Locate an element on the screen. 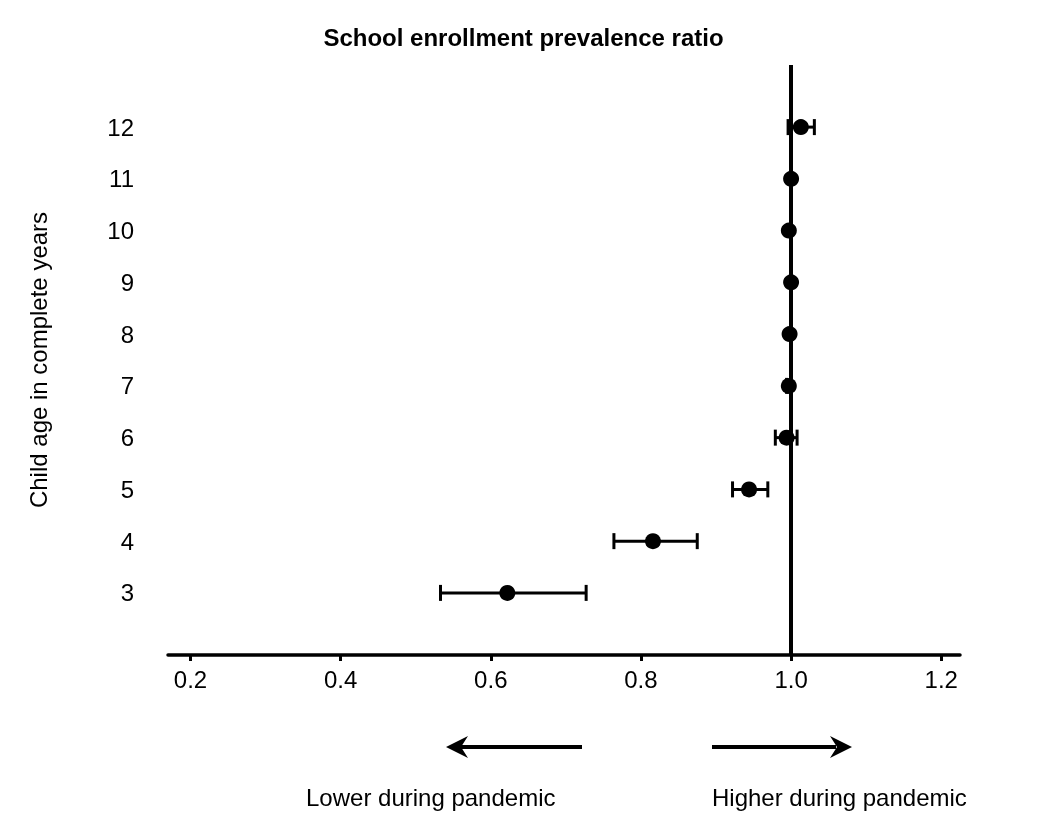 The height and width of the screenshot is (821, 1047). x-tick-label: 0.4 is located at coordinates (340, 679).